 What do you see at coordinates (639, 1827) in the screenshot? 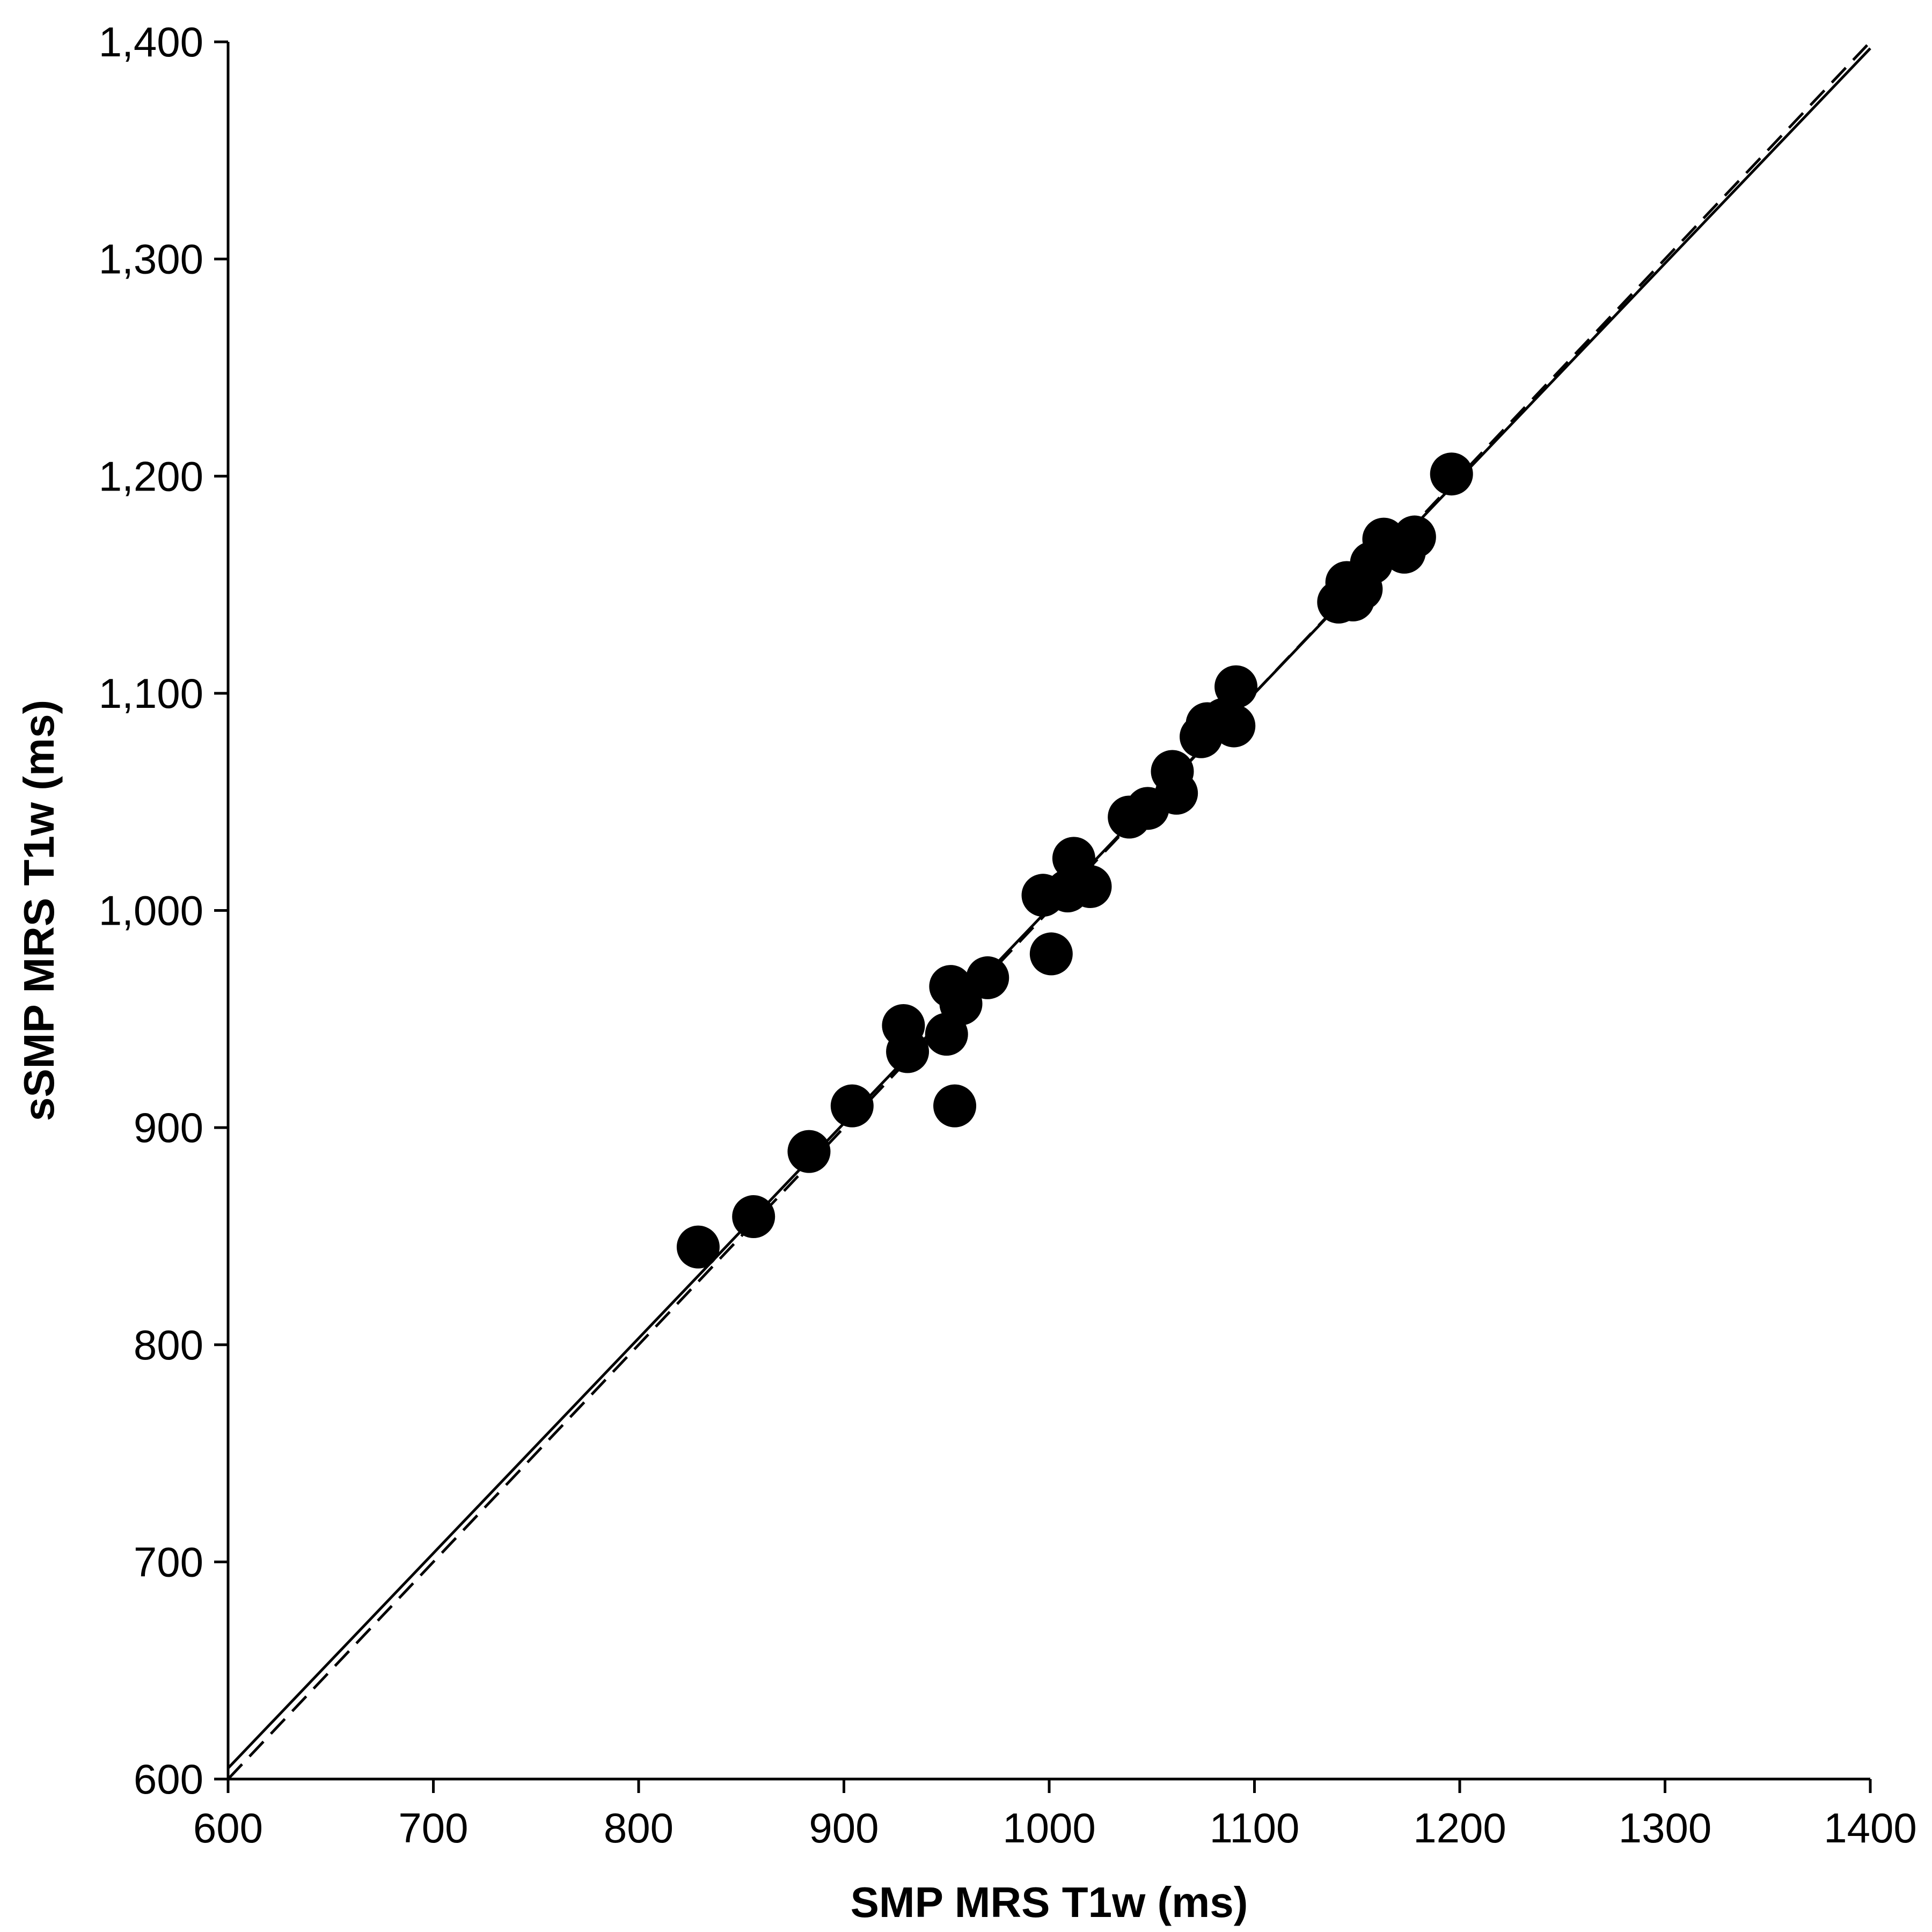
I see `x-tick-label: 800` at bounding box center [639, 1827].